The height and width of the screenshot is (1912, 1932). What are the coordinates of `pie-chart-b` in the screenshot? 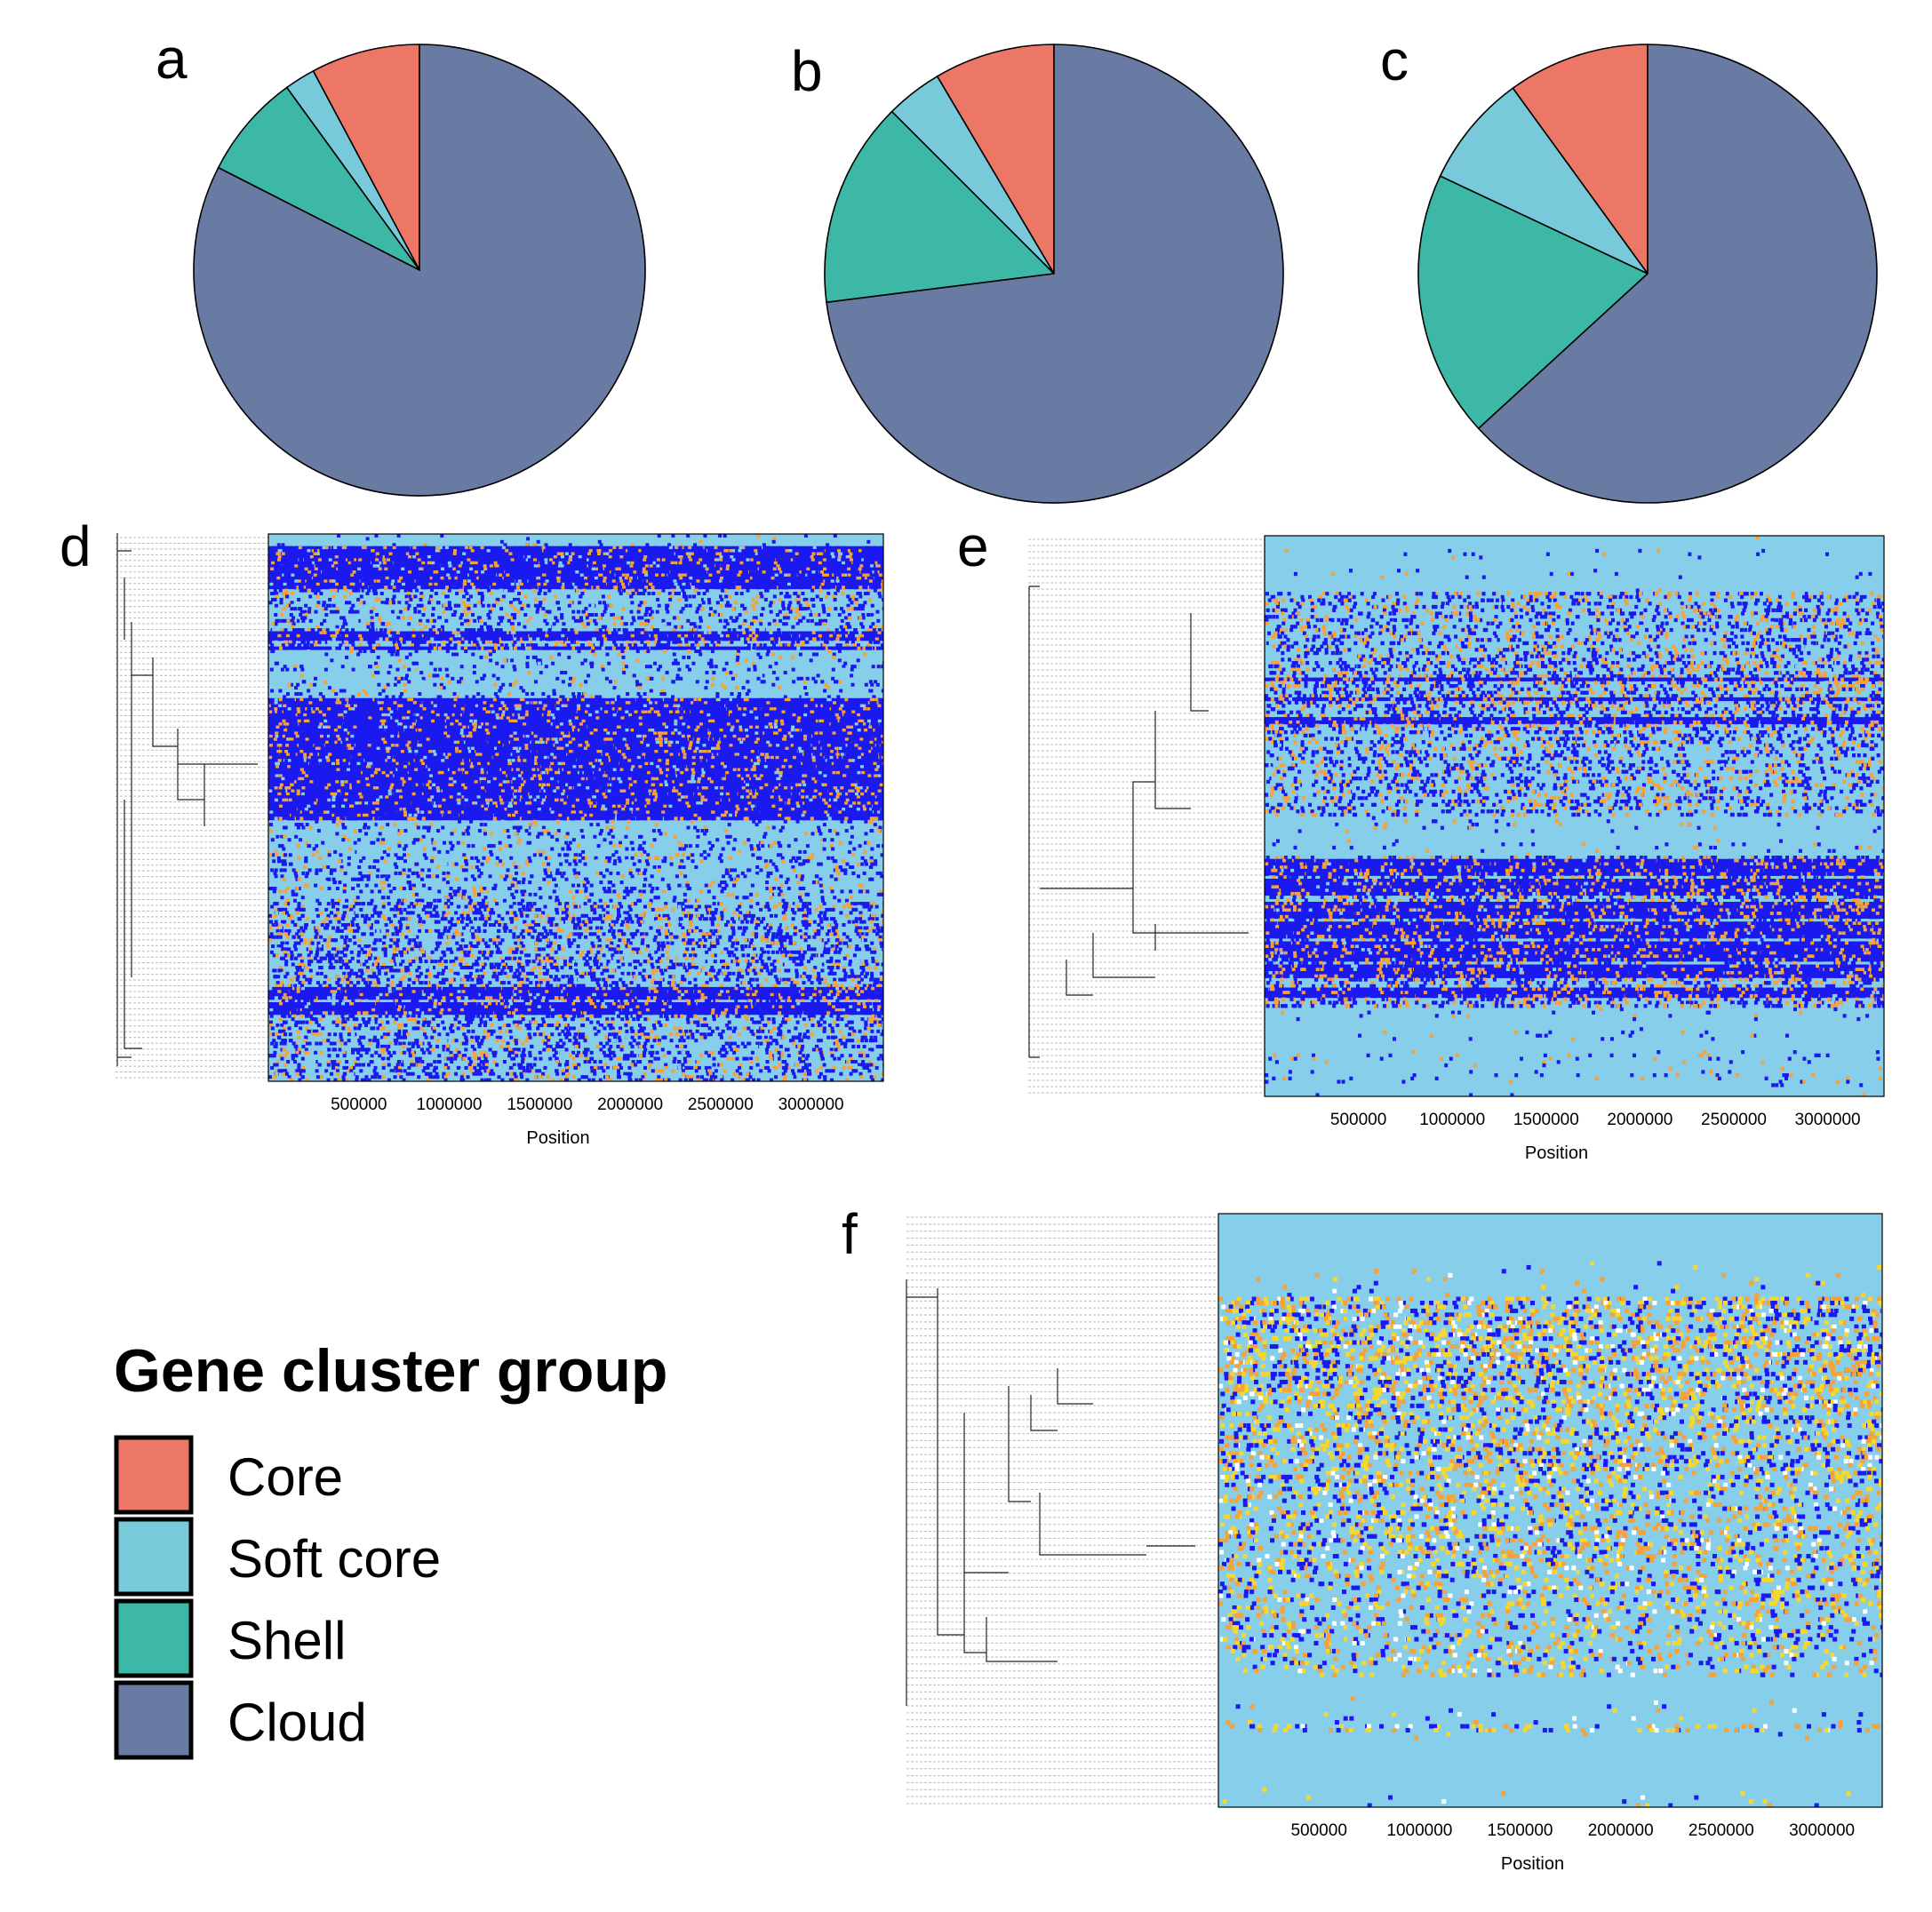 It's located at (1054, 274).